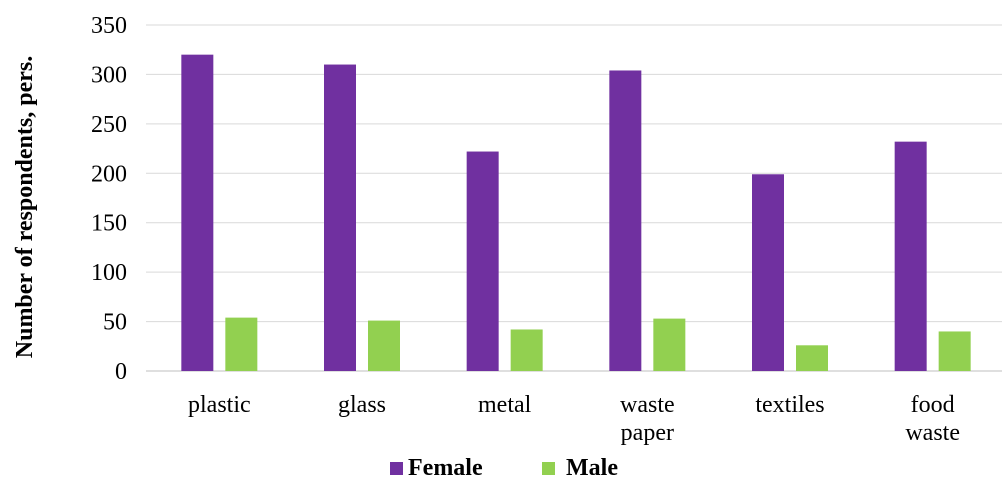 The image size is (1005, 488). Describe the element at coordinates (548, 468) in the screenshot. I see `legend-swatch-male` at that location.